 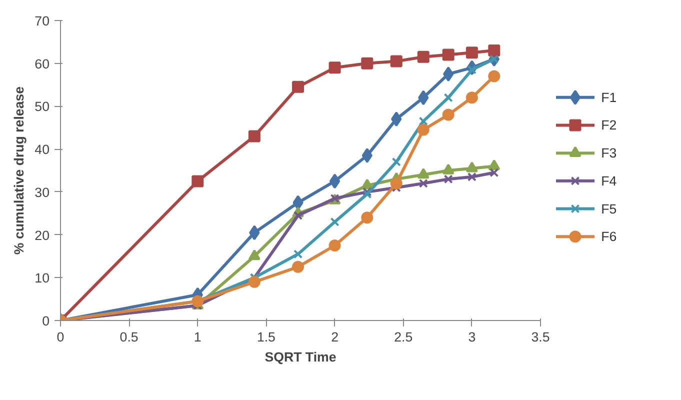 What do you see at coordinates (42, 21) in the screenshot?
I see `y-tick-label: 70` at bounding box center [42, 21].